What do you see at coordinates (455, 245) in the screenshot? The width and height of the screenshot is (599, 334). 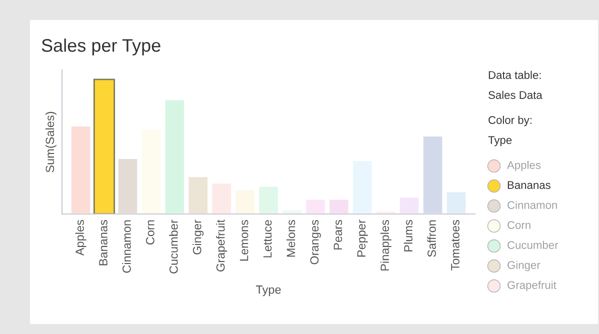 I see `x-tick-label: Tomatoes` at bounding box center [455, 245].